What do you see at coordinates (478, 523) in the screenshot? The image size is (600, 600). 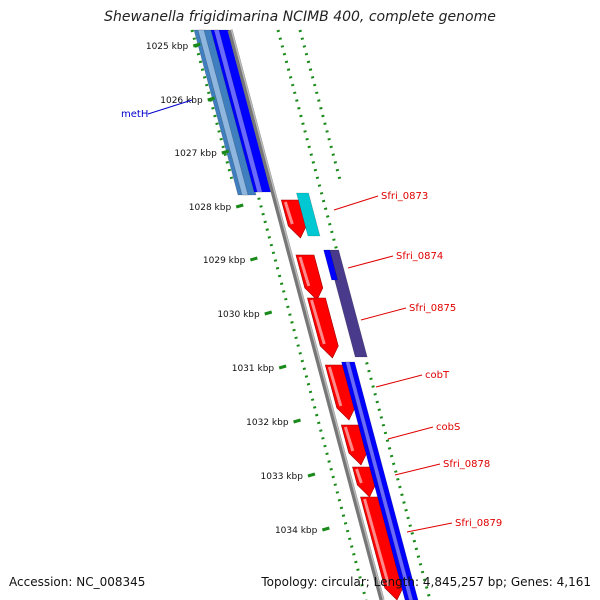 I see `gene-label: Sfri_0879` at bounding box center [478, 523].